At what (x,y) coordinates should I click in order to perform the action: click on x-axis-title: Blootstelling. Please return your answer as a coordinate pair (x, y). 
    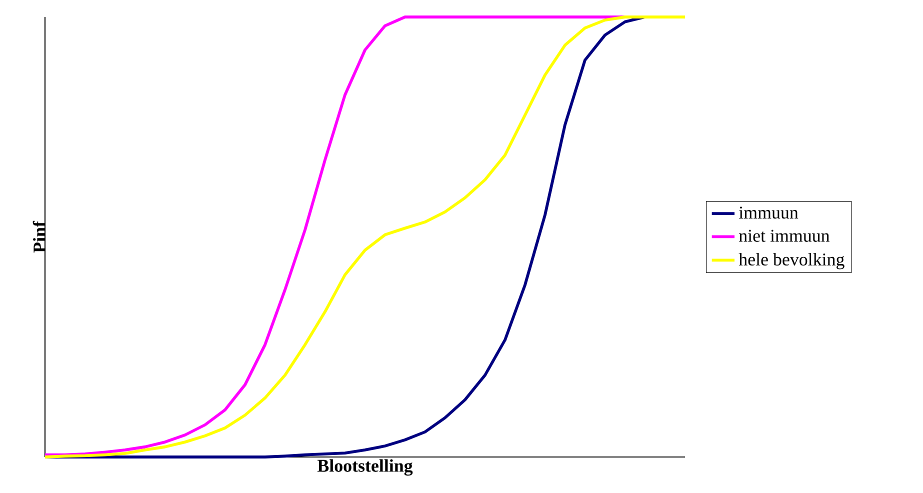
    Looking at the image, I should click on (365, 467).